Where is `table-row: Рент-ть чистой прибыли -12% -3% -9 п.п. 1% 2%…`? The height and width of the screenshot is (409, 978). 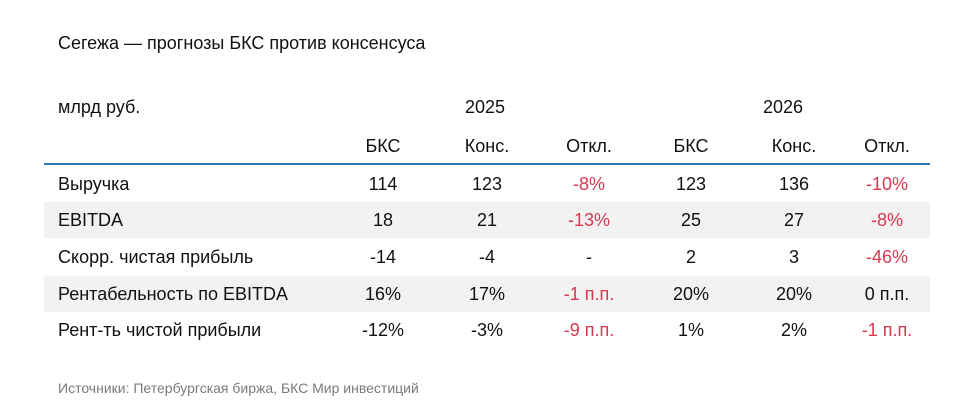 table-row: Рент-ть чистой прибыли -12% -3% -9 п.п. 1% 2%… is located at coordinates (487, 330).